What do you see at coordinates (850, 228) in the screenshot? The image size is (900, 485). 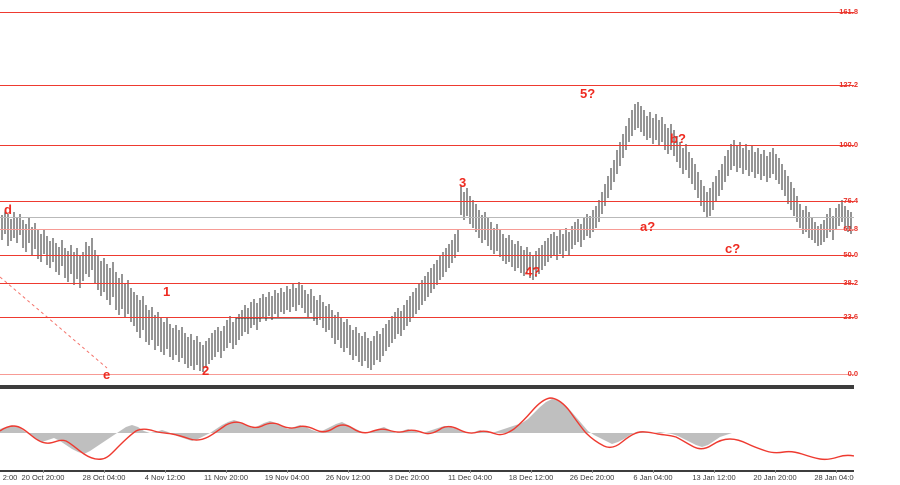 I see `fib-label-61-8: 61.8` at bounding box center [850, 228].